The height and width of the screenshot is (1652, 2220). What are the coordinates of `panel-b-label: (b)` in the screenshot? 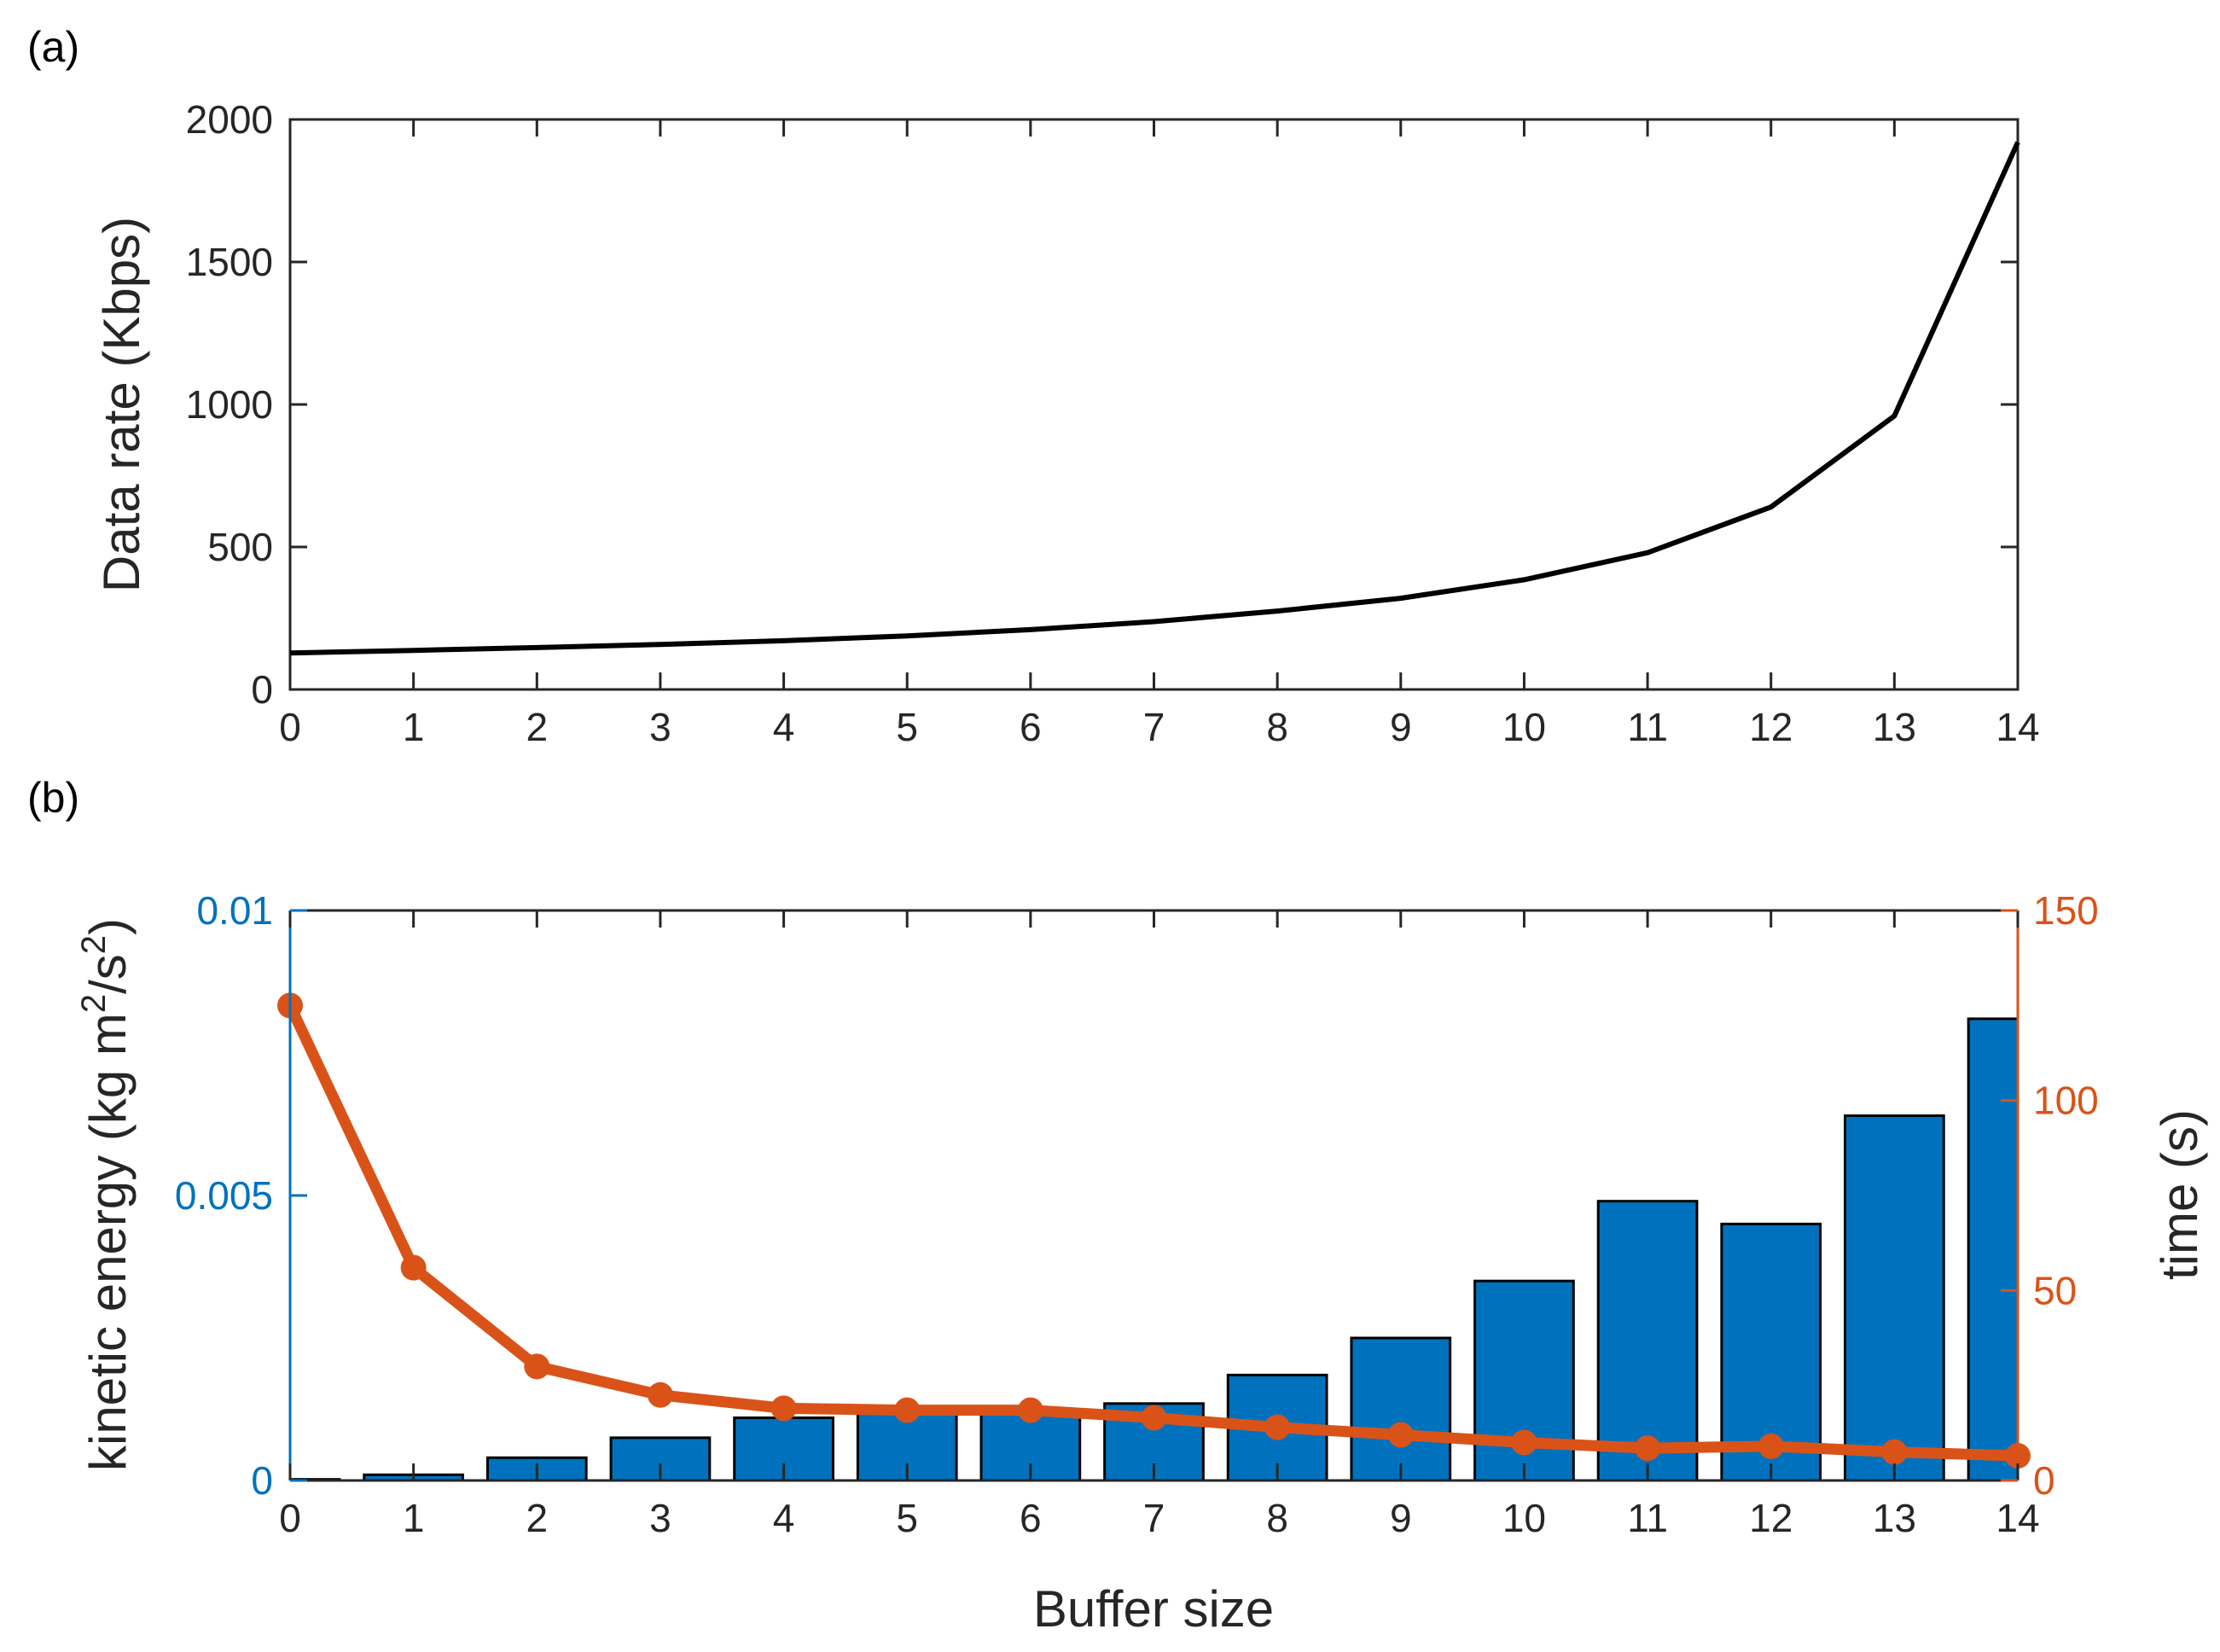 It's located at (53, 798).